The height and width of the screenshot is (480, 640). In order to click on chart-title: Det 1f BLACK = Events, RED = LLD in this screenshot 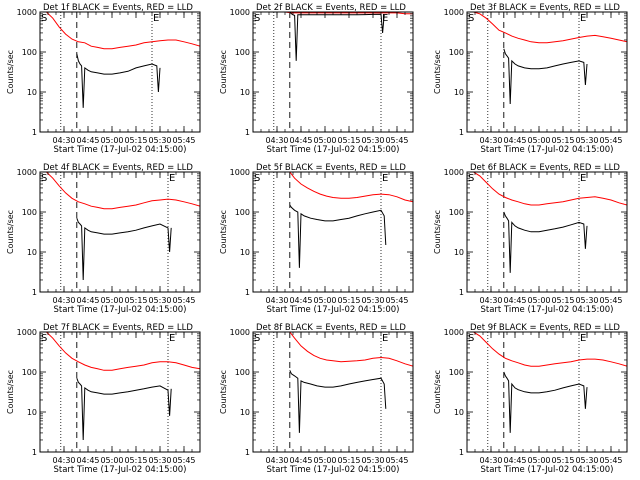, I will do `click(118, 8)`.